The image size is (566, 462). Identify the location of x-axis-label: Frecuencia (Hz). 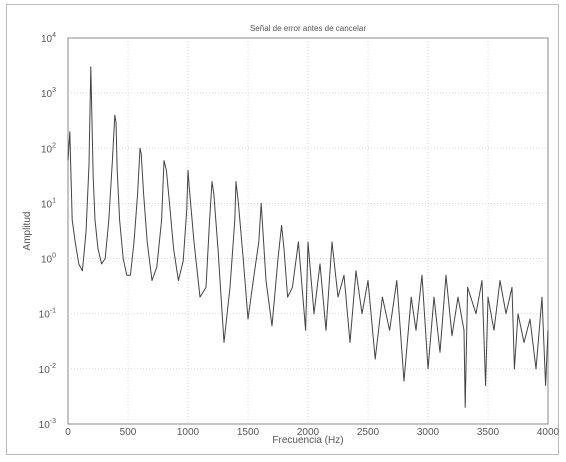
(307, 440).